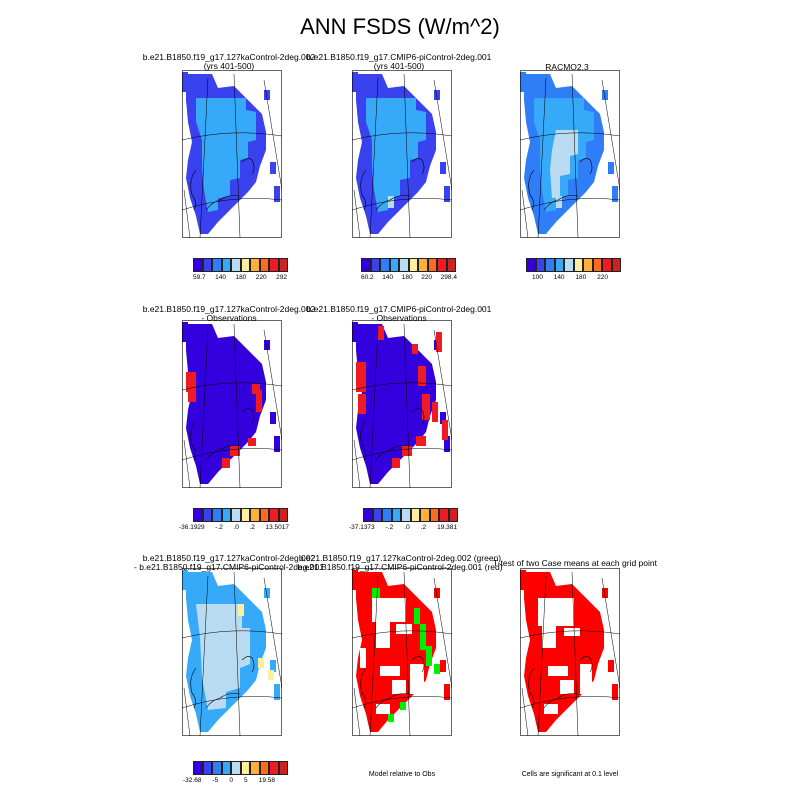  I want to click on colorbar-tick-label: -36.1929, so click(192, 527).